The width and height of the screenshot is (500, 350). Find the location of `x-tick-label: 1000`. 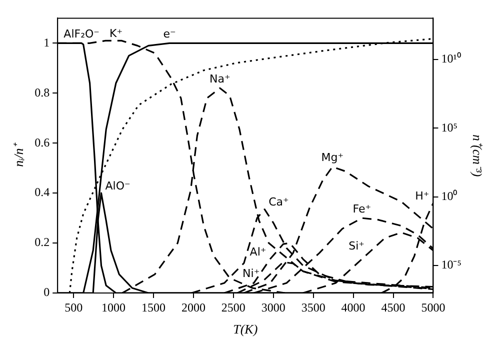

x-tick-label: 1000 is located at coordinates (114, 307).